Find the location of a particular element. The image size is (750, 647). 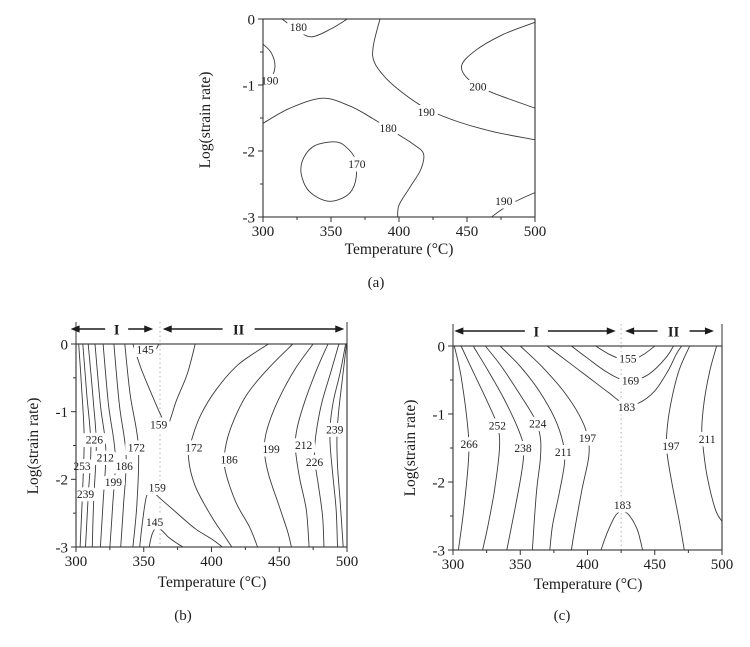

contour-label-c-183: 183 is located at coordinates (627, 408).